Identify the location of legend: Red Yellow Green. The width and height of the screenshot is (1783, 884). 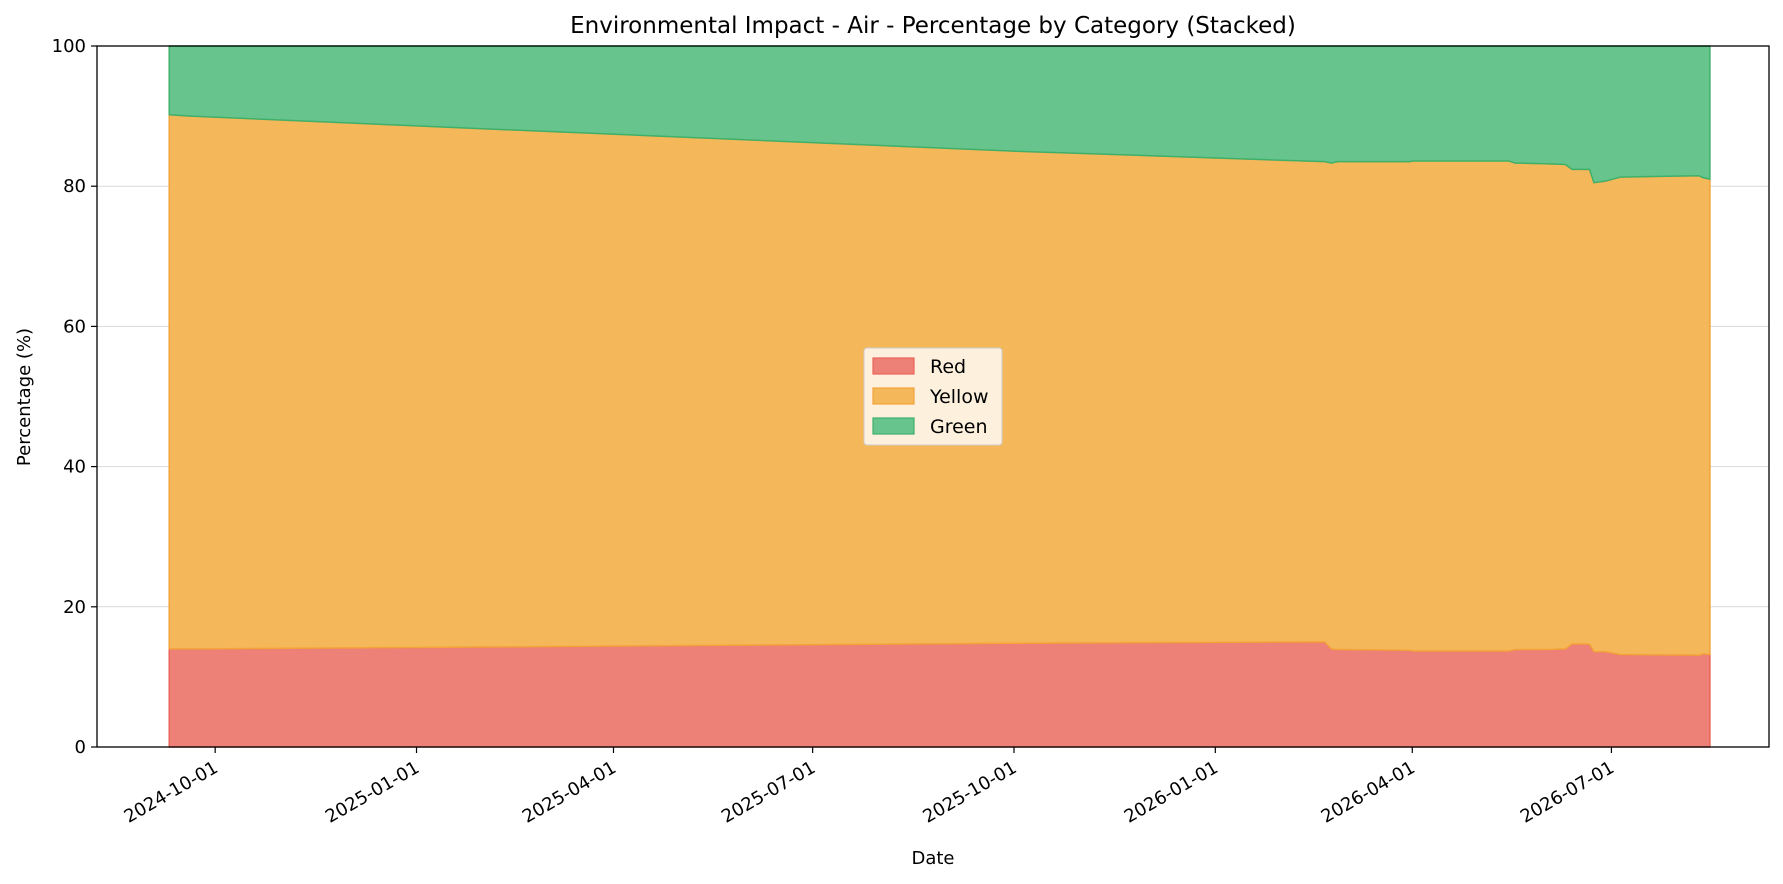
(933, 396).